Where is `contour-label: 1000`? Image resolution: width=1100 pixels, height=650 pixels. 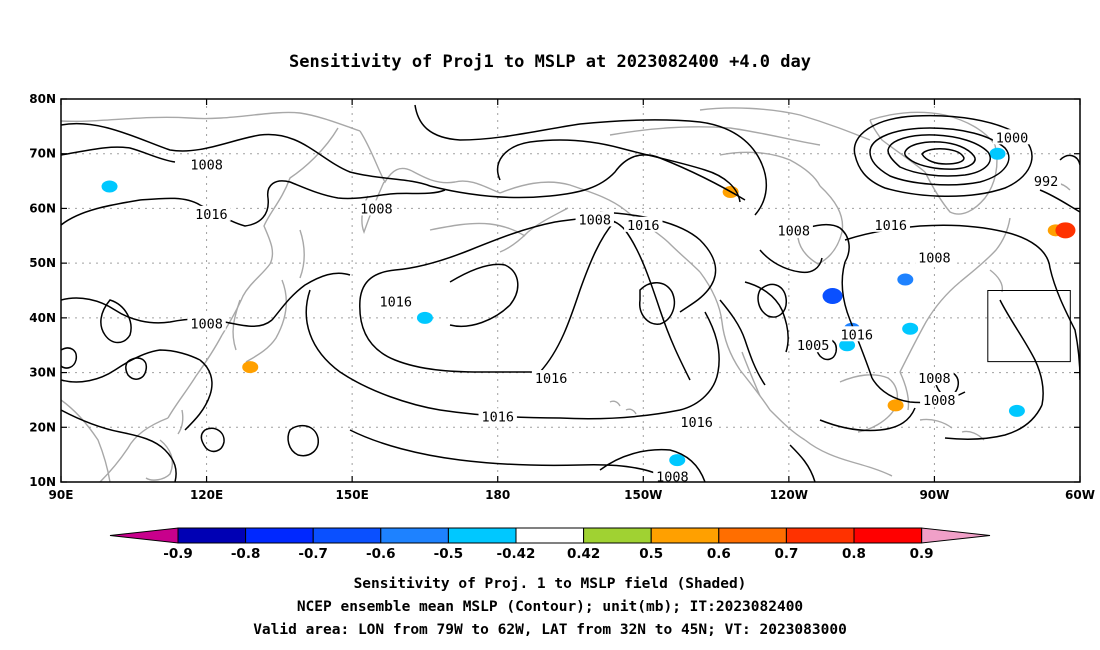
contour-label: 1000 is located at coordinates (1012, 137).